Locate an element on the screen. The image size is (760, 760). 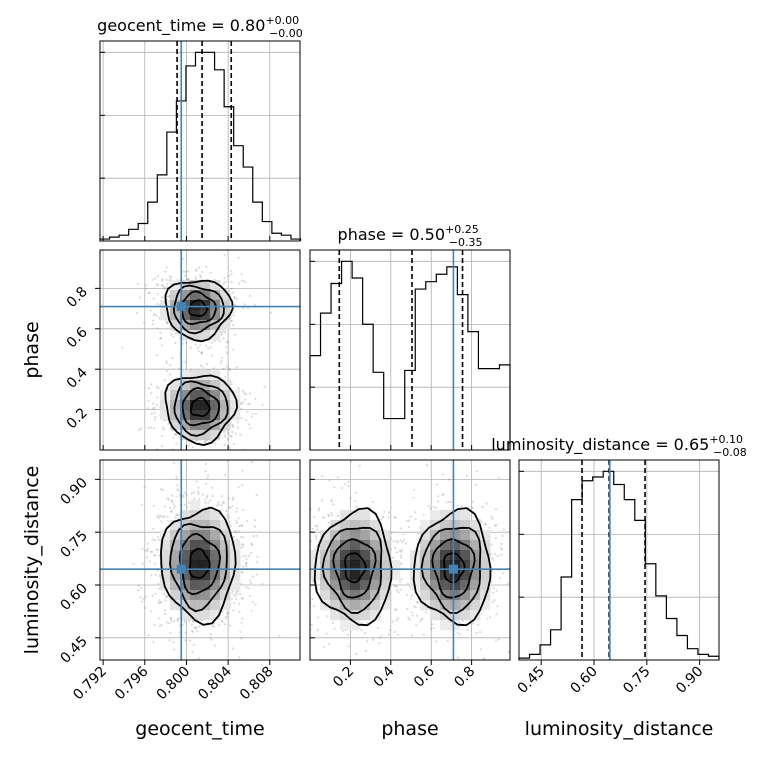
truth-marker is located at coordinates (453, 569).